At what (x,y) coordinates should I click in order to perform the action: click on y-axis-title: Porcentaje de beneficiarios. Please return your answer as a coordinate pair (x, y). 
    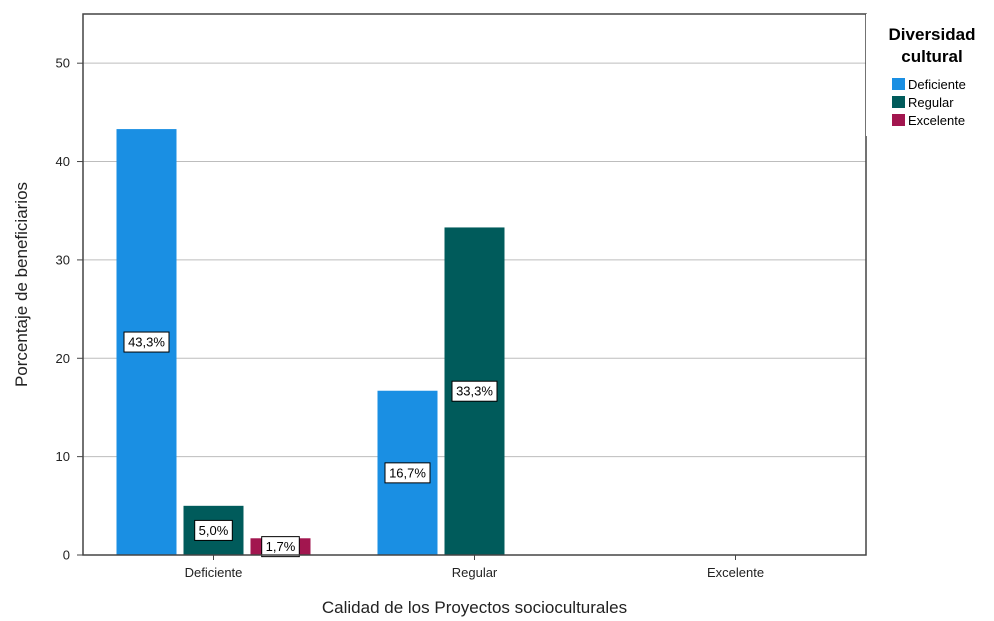
    Looking at the image, I should click on (21, 284).